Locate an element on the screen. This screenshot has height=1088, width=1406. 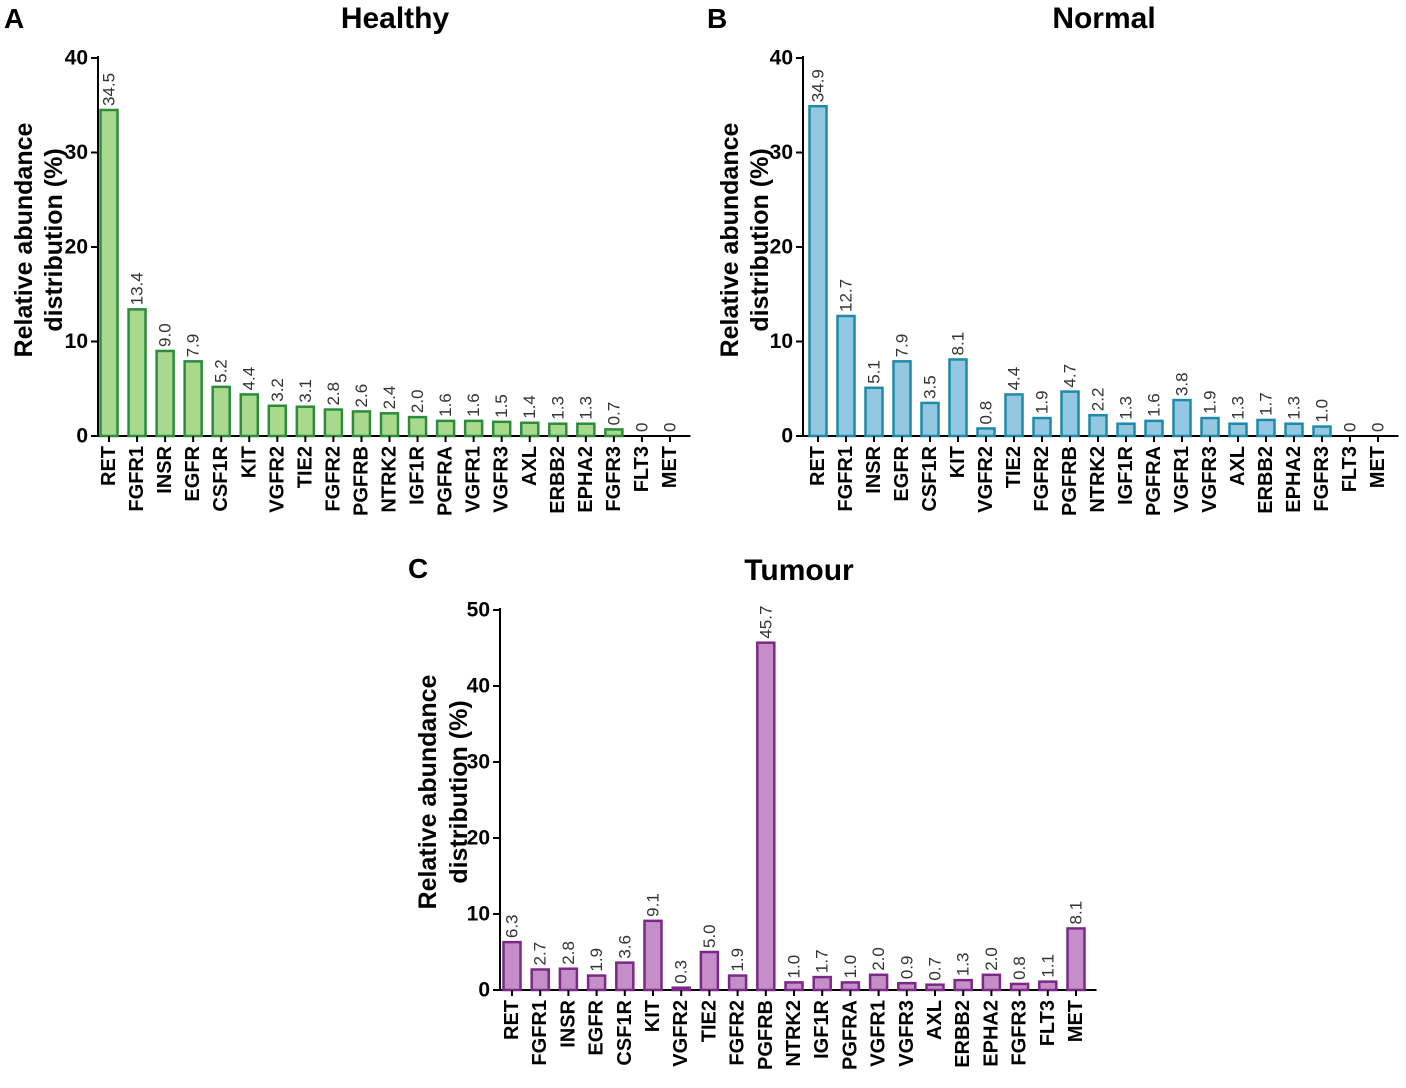
panelb-ylabel-line1: Relative abundance is located at coordinates (730, 240).